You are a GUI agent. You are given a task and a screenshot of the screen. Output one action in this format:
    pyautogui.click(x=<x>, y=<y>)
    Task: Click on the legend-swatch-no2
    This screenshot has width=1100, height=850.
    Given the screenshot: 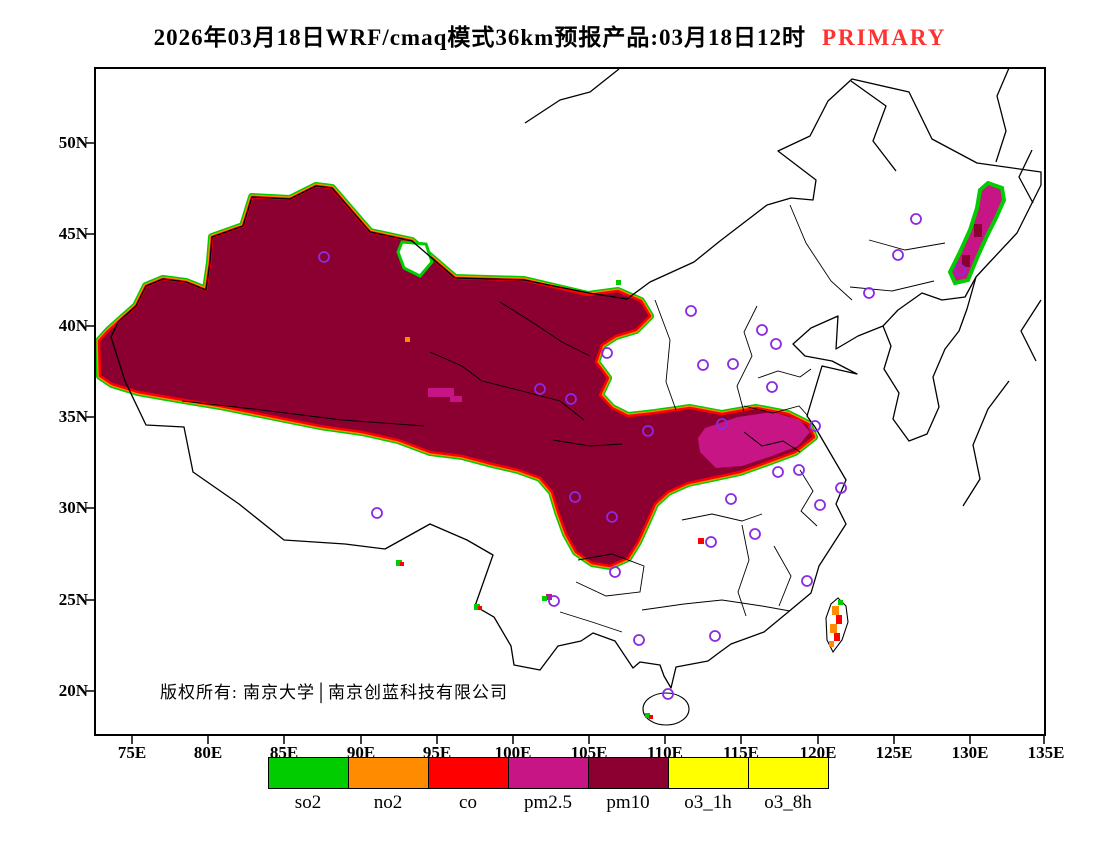 What is the action you would take?
    pyautogui.click(x=388, y=773)
    